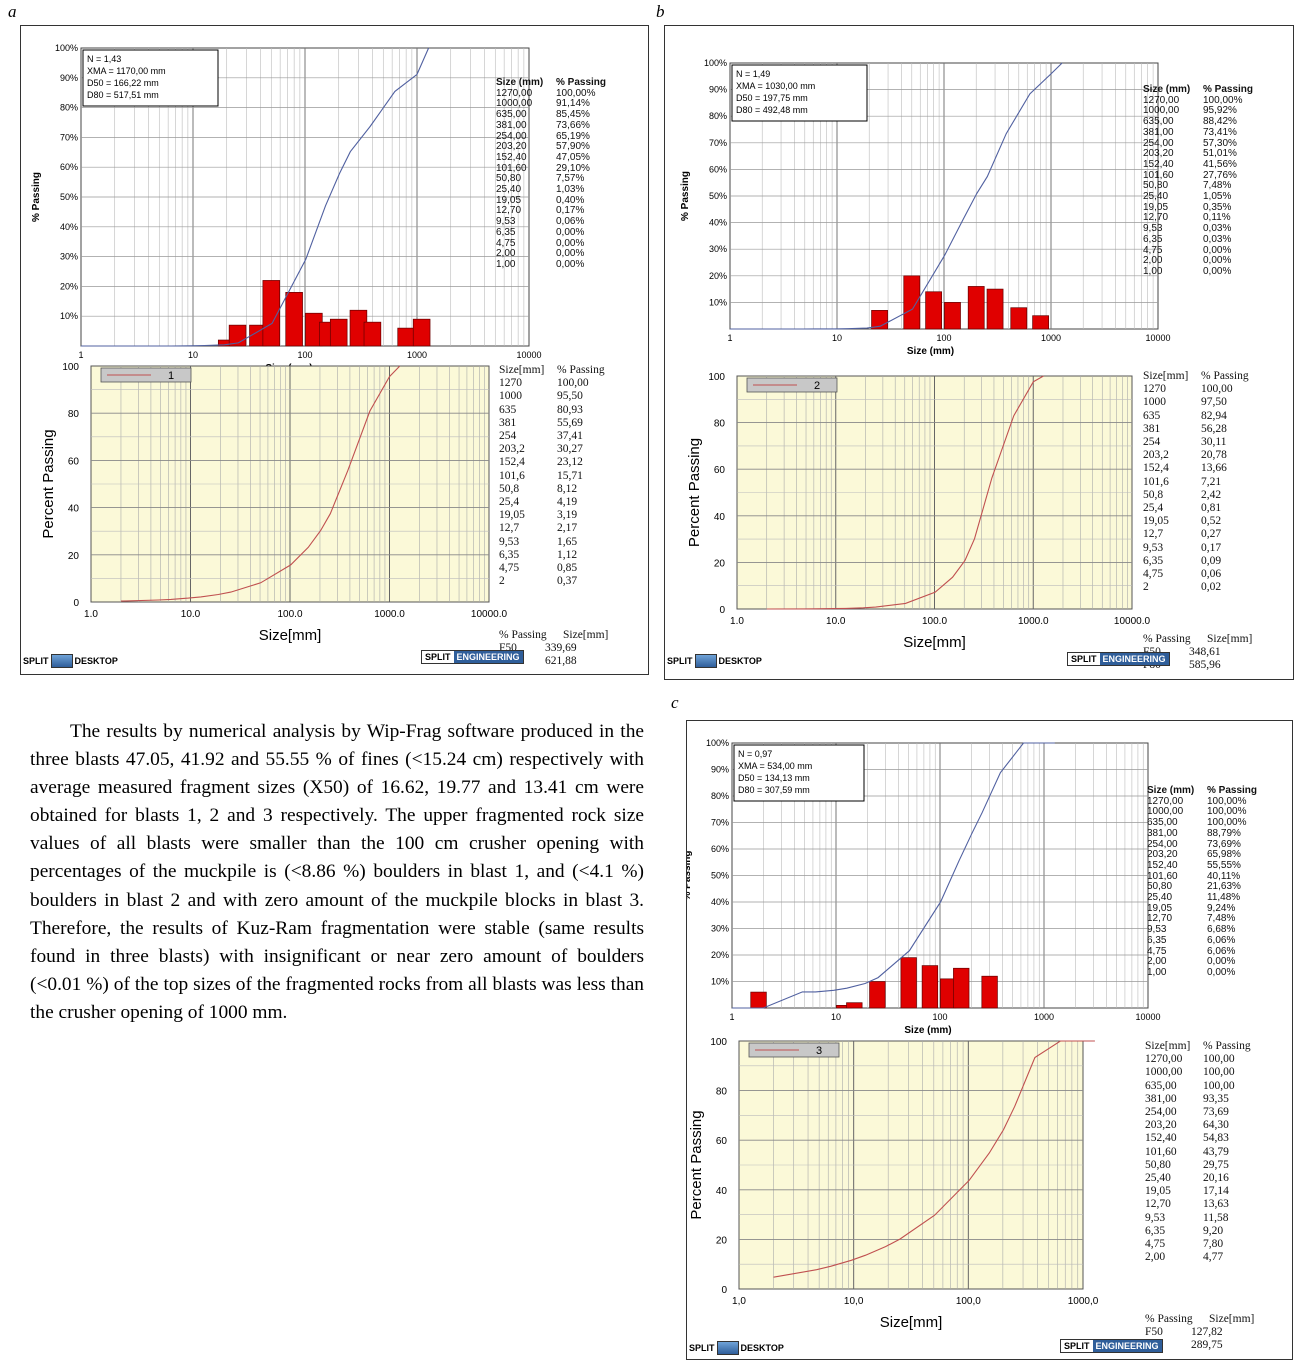  Describe the element at coordinates (556, 244) in the screenshot. I see `table-row: 4,75 0,00%` at that location.